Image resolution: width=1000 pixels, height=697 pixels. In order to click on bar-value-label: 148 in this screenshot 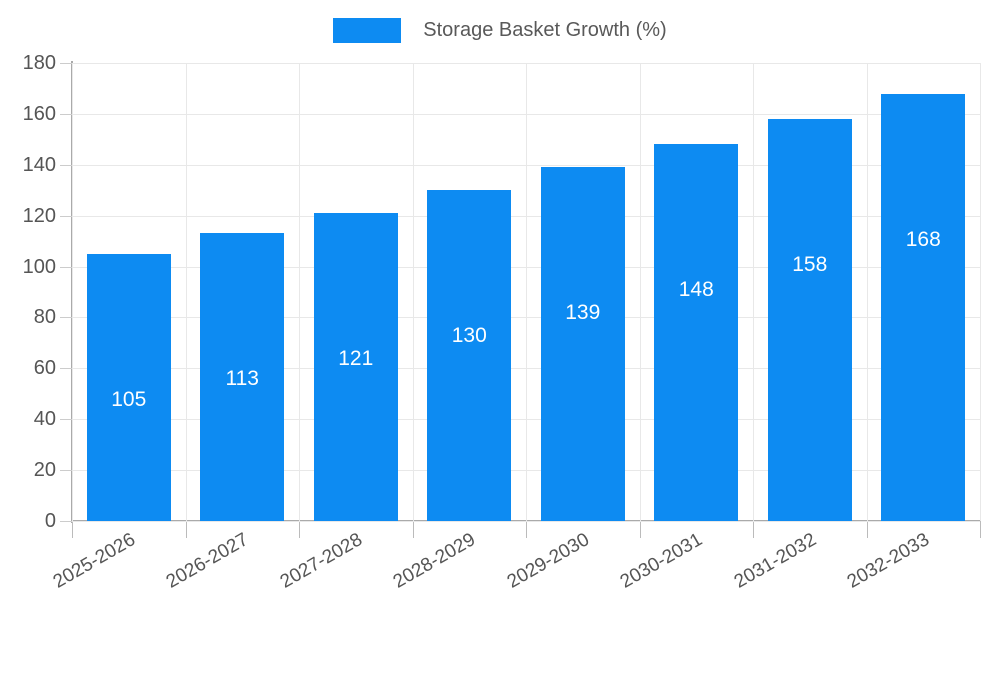, I will do `click(696, 290)`.